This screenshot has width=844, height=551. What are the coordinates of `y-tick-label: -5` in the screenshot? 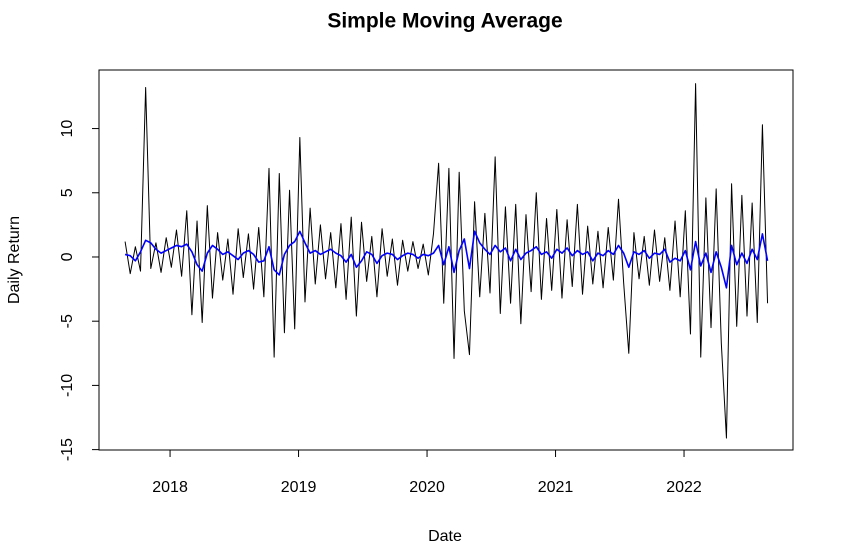 It's located at (67, 321).